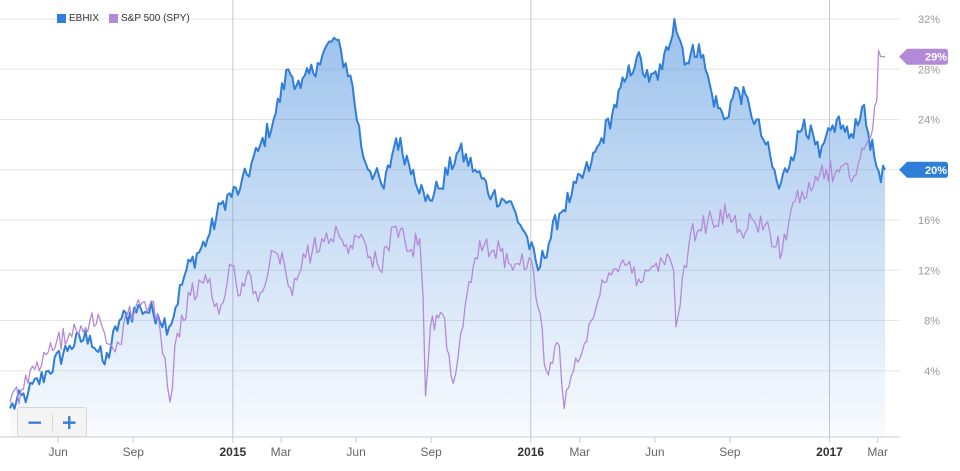 The width and height of the screenshot is (960, 471). I want to click on y-tick-label: 32%, so click(929, 20).